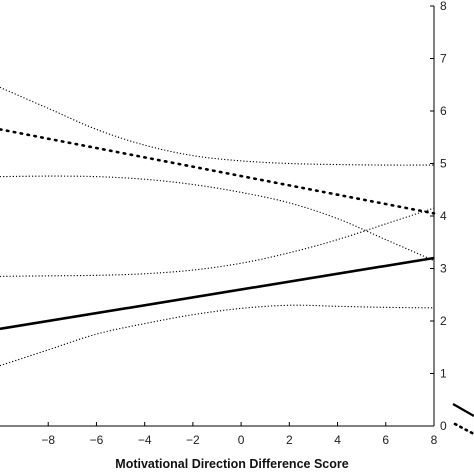 This screenshot has width=474, height=474. I want to click on legend-fragment, so click(463, 419).